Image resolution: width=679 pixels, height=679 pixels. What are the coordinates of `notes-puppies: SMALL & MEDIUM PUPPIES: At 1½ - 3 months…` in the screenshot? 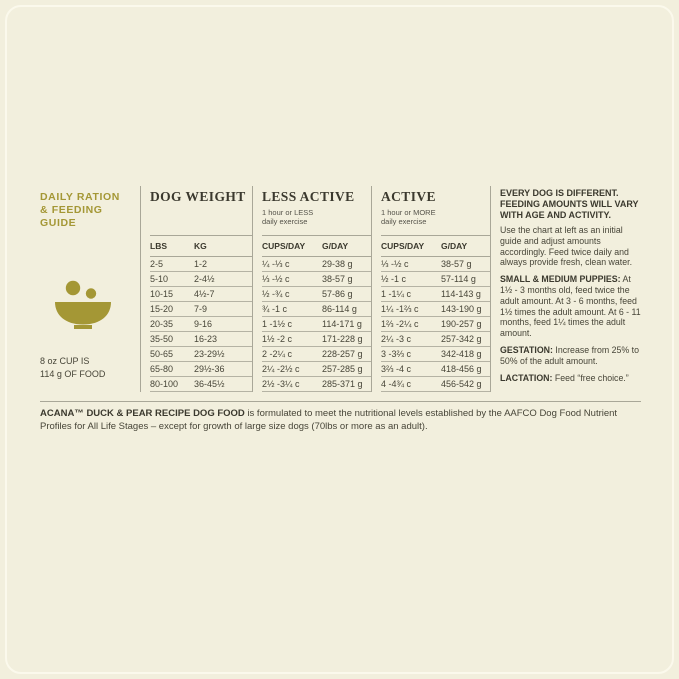 It's located at (570, 306).